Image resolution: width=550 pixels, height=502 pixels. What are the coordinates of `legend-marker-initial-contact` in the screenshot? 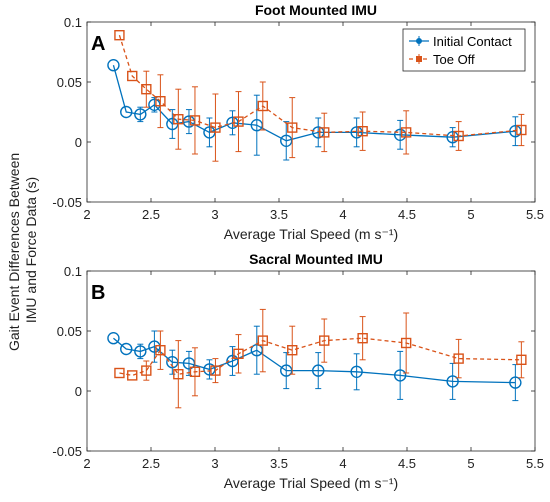 It's located at (419, 41).